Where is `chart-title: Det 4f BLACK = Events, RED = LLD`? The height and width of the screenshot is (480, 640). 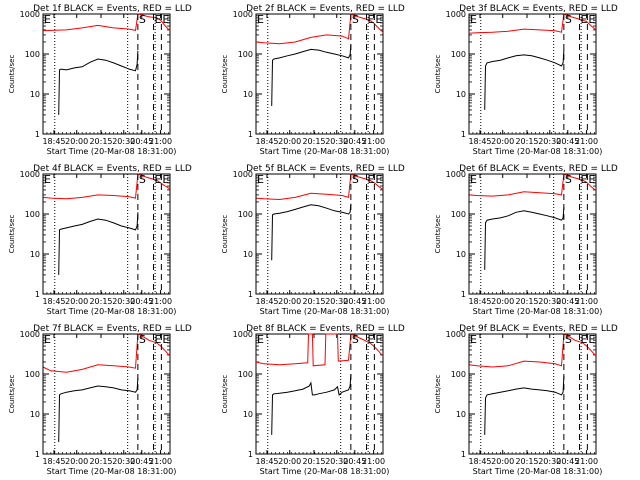 chart-title: Det 4f BLACK = Events, RED = LLD is located at coordinates (112, 169).